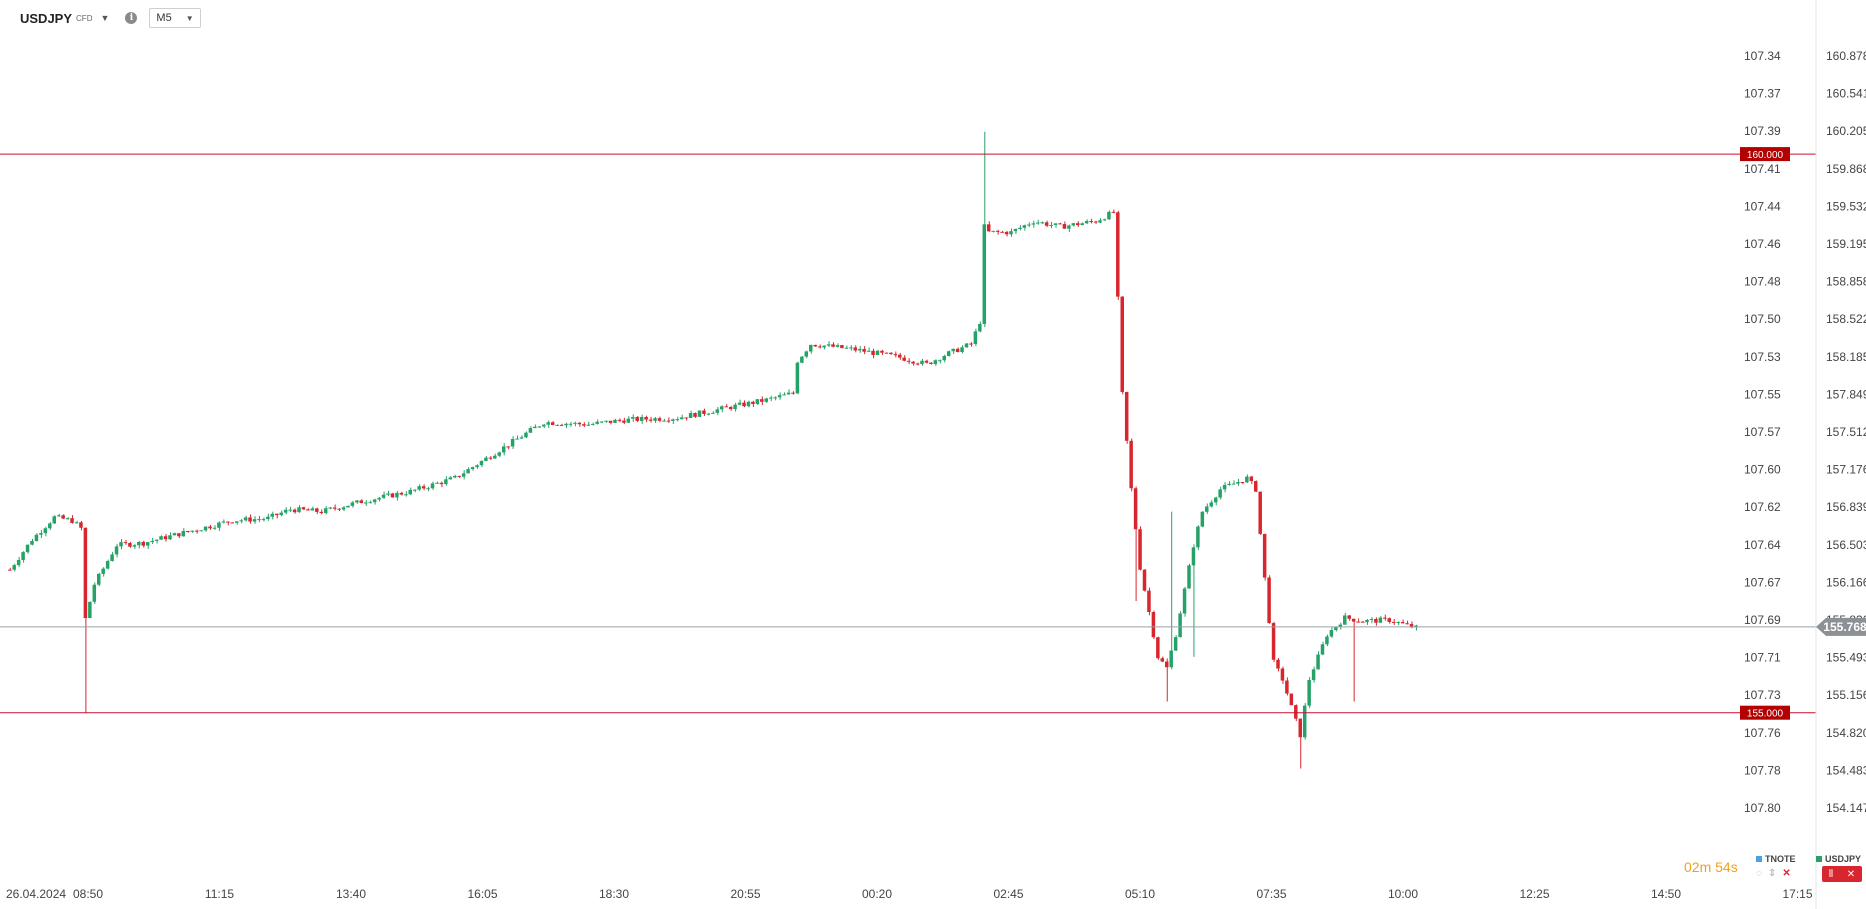  I want to click on right-axis-tick: 155.493, so click(1846, 658).